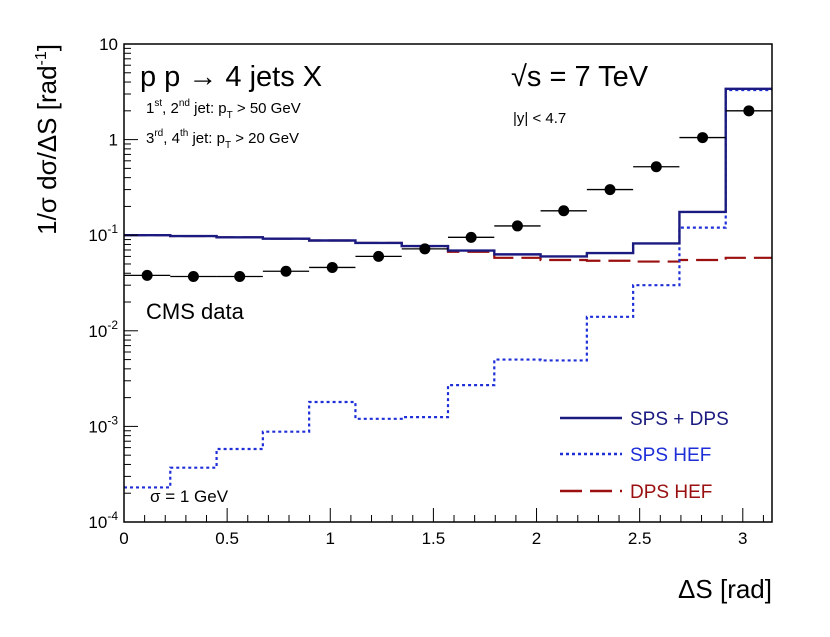 This screenshot has height=637, width=830. I want to click on y-axis: 10⁻⁴ 10⁻³ 10⁻² 10⁻¹ 1 10, so click(113, 283).